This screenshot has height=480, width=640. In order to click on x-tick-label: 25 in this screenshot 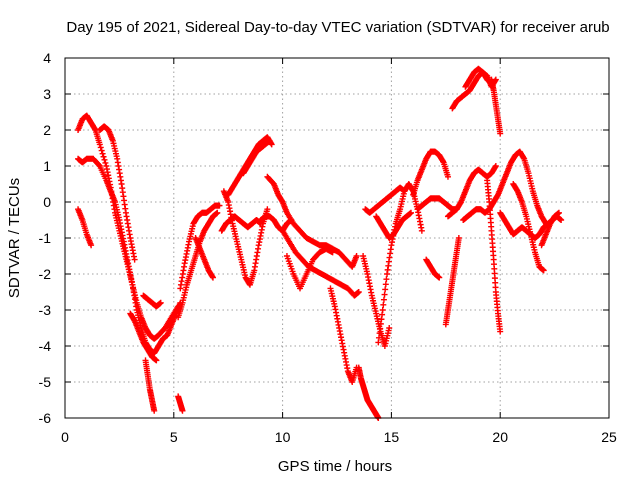, I will do `click(609, 437)`.